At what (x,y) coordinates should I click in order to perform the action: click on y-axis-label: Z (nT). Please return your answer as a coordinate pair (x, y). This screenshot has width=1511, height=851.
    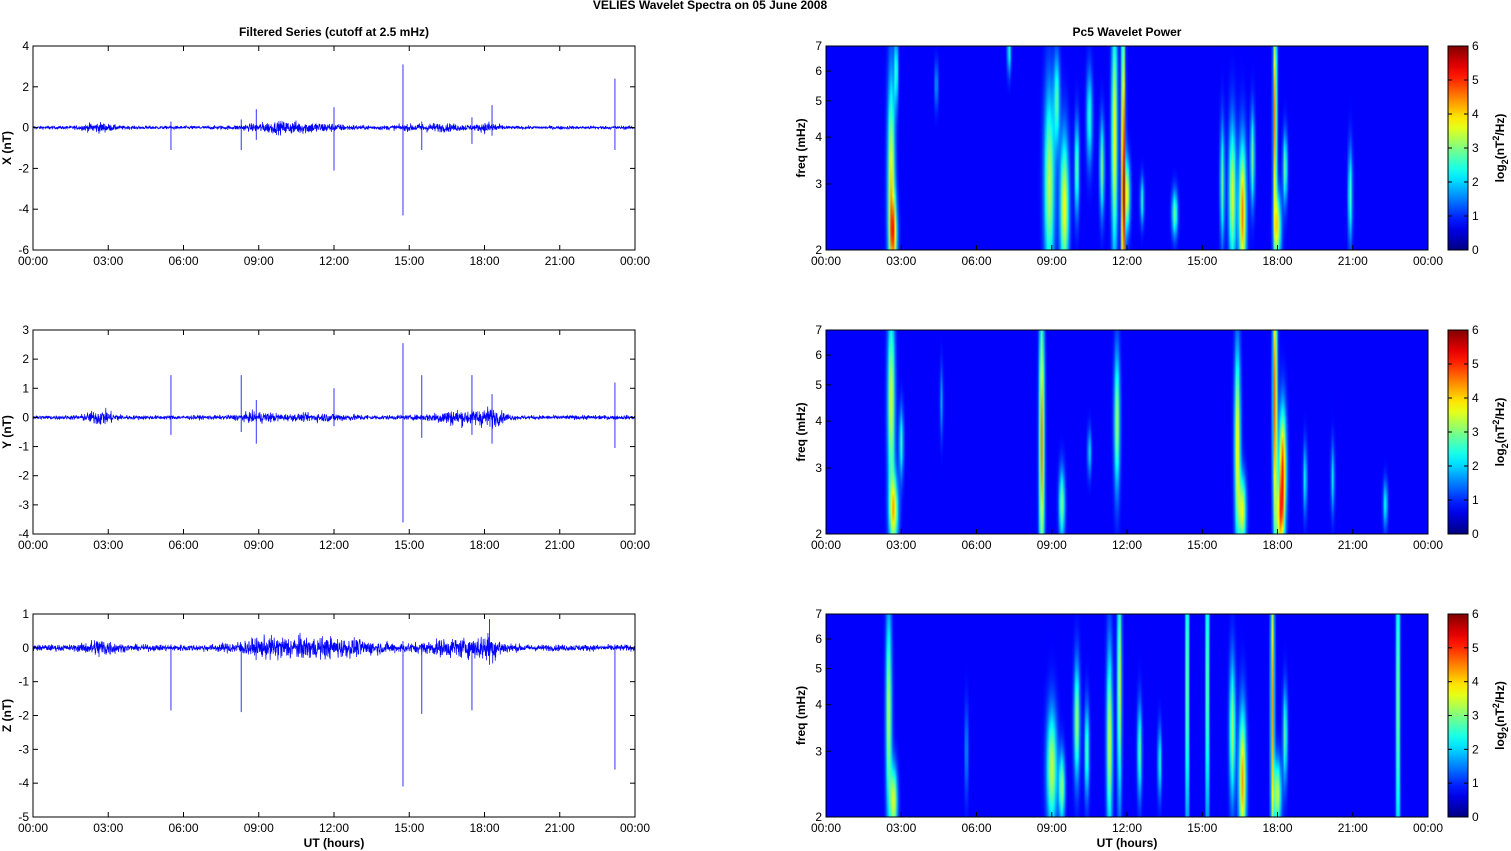
    Looking at the image, I should click on (7, 715).